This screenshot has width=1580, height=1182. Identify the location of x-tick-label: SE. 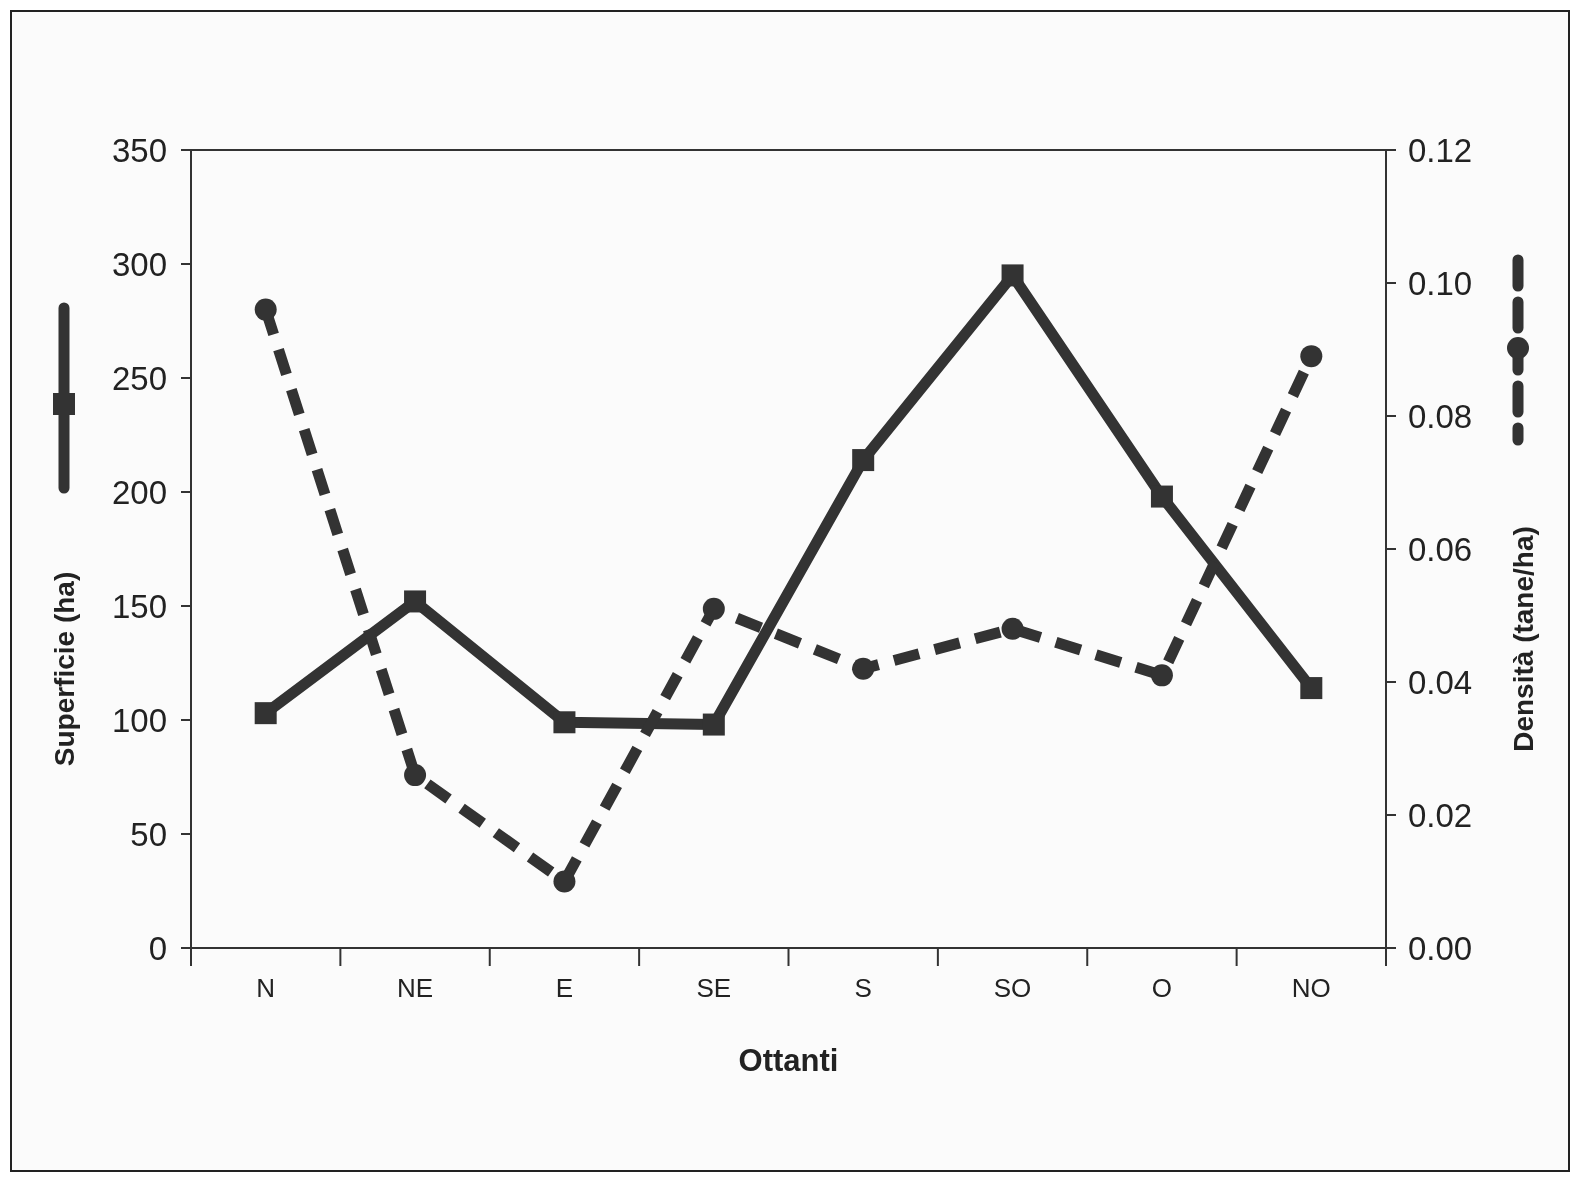
(714, 988).